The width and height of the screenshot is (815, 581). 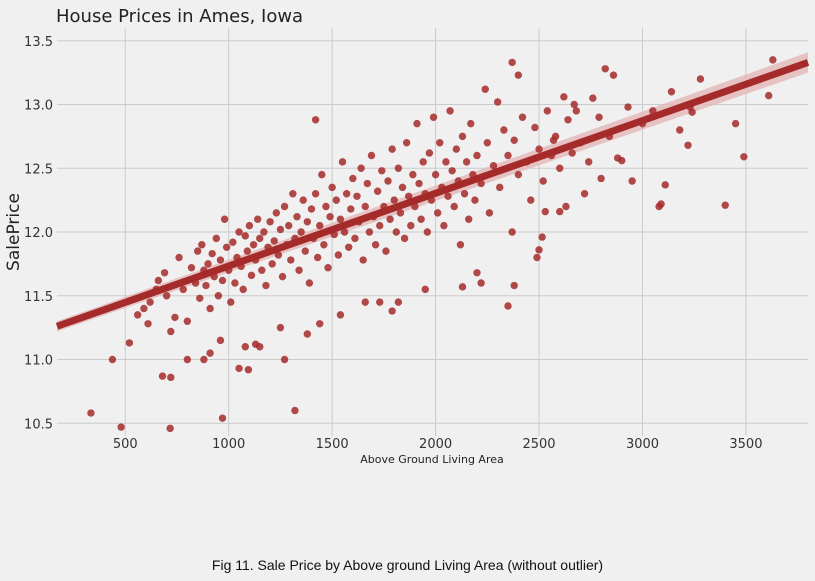 What do you see at coordinates (435, 444) in the screenshot?
I see `x-tick-label: 2000` at bounding box center [435, 444].